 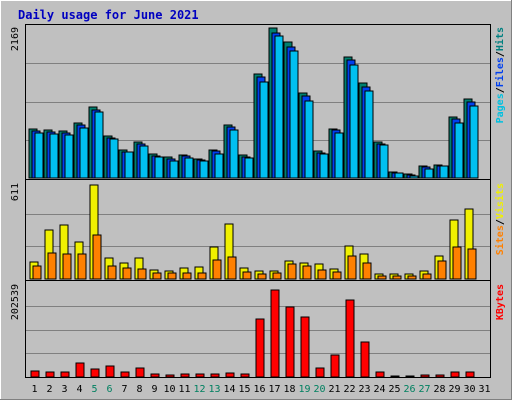 What do you see at coordinates (334, 389) in the screenshot?
I see `x-tick-label: 21` at bounding box center [334, 389].